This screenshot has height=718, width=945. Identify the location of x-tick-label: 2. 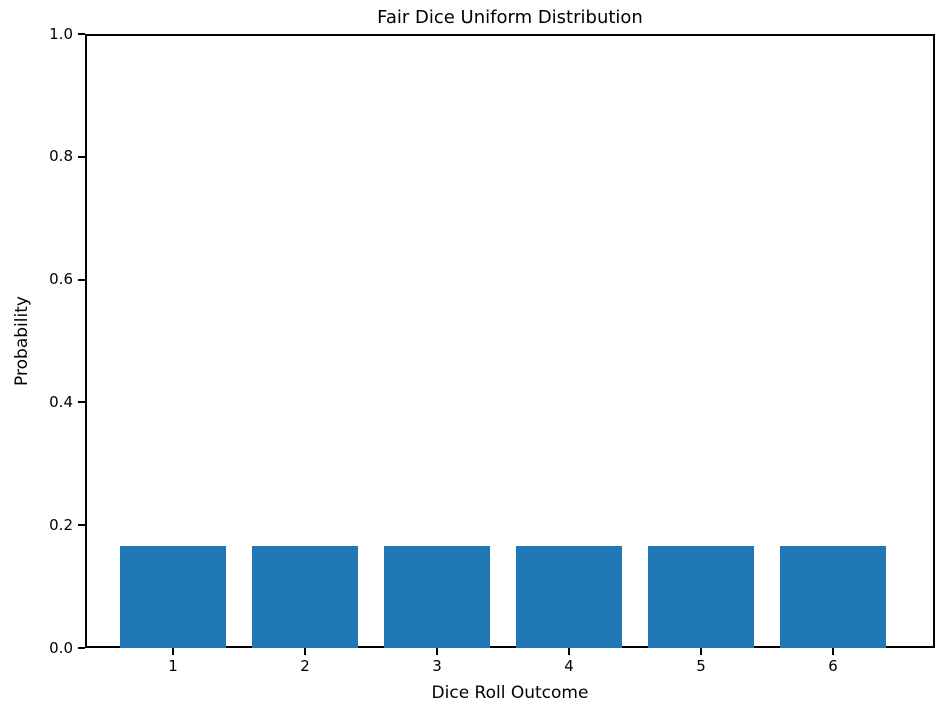
(305, 666).